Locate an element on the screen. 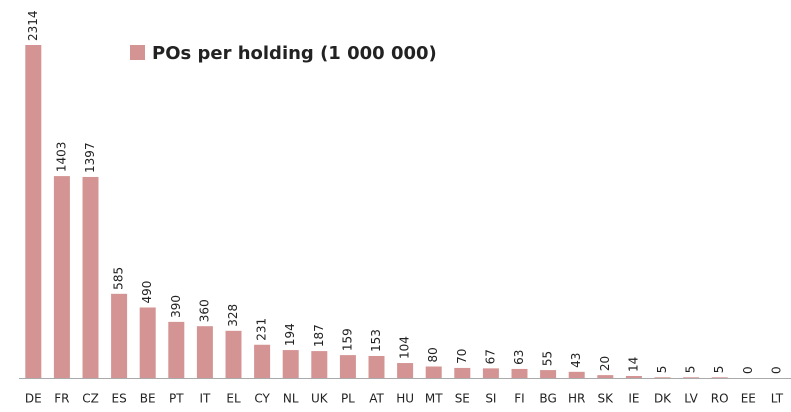  x-tick-label: ES is located at coordinates (118, 399).